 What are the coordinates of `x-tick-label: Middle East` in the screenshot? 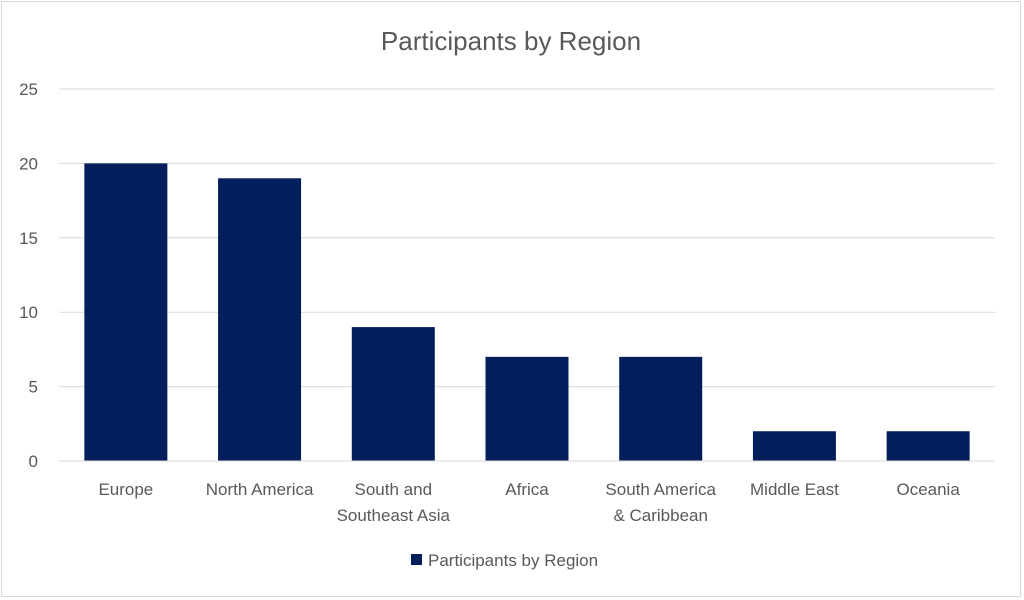 It's located at (794, 489).